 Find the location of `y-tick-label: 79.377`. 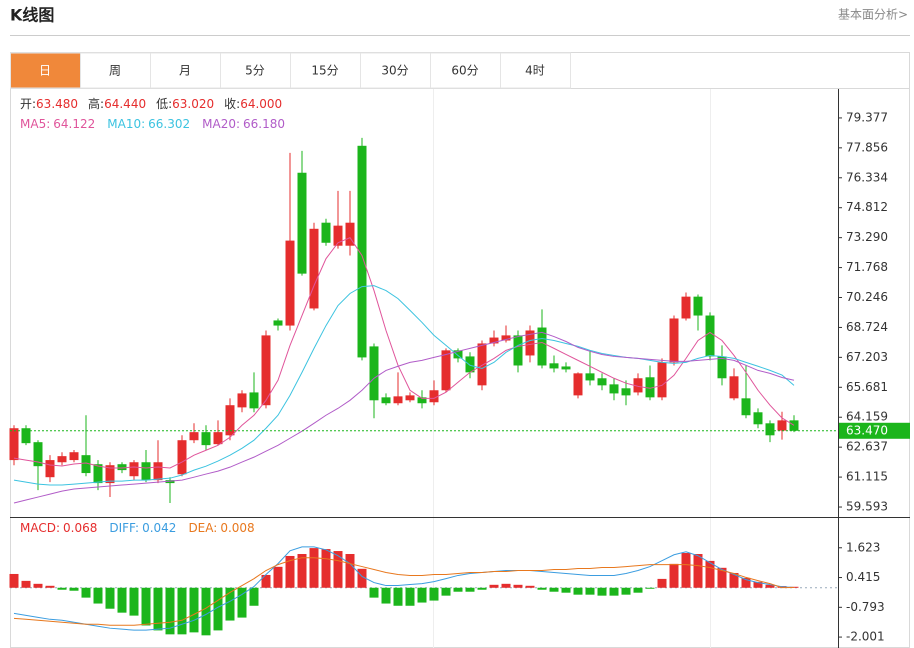

y-tick-label: 79.377 is located at coordinates (867, 117).